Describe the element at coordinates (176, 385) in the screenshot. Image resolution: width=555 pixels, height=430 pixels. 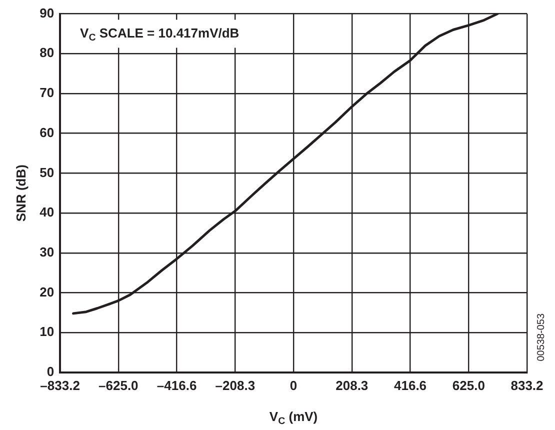
I see `x-tick-label: –416.6` at that location.